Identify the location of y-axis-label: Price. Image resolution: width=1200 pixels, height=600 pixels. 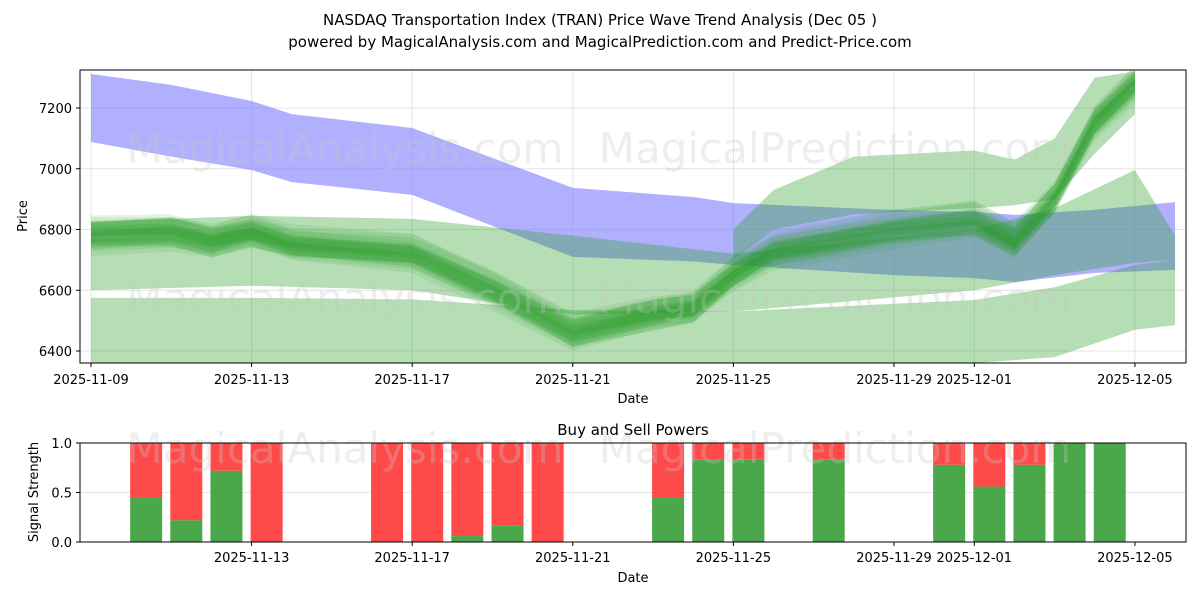
(23, 216).